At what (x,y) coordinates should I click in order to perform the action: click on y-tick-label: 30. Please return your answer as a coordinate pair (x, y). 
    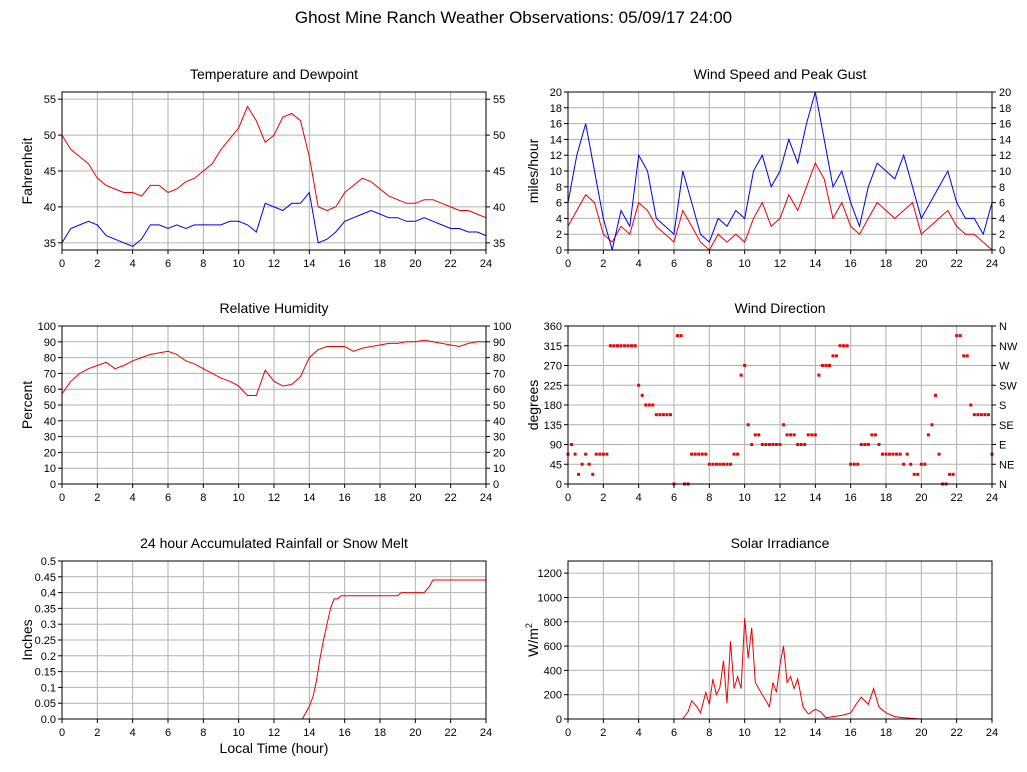
    Looking at the image, I should click on (50, 438).